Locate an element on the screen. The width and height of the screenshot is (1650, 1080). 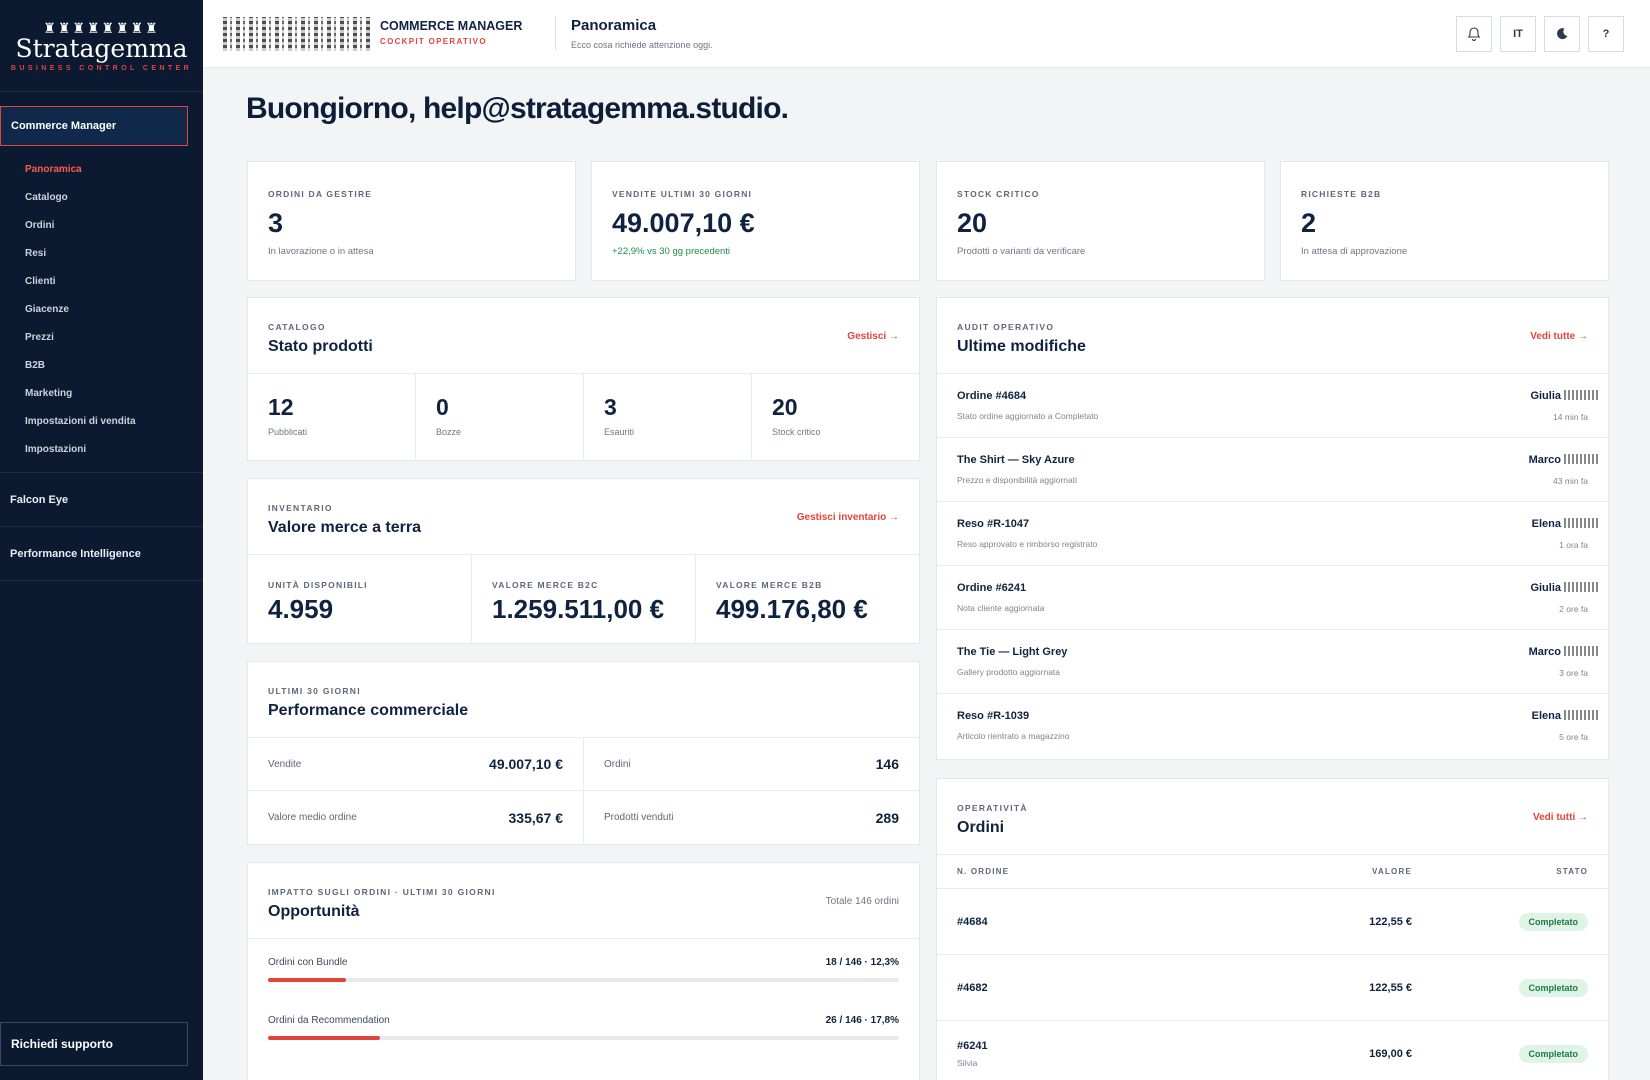
language-button: IT is located at coordinates (1518, 34).